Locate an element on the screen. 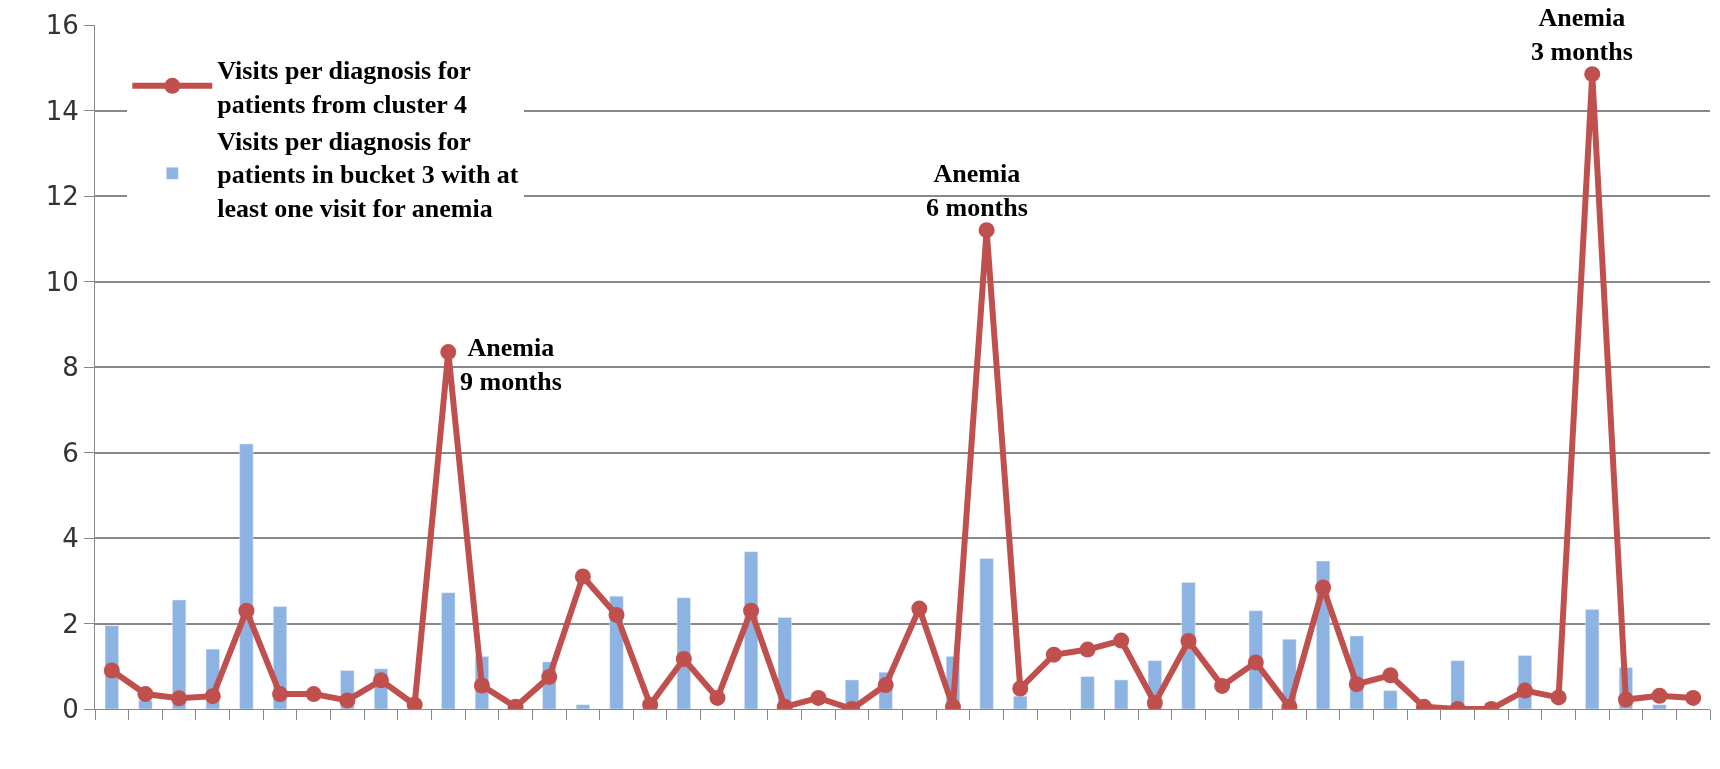 The height and width of the screenshot is (769, 1720). y-tick-label: 10 is located at coordinates (62, 281).